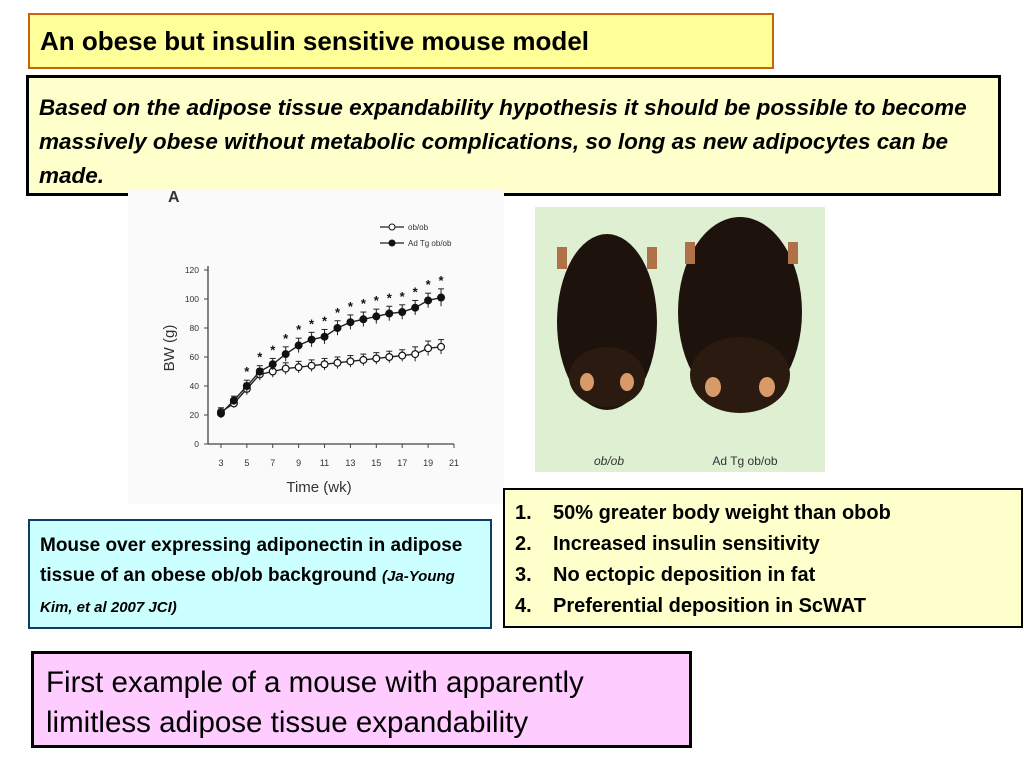 Image resolution: width=1024 pixels, height=768 pixels. I want to click on chart-axes, so click(330, 355).